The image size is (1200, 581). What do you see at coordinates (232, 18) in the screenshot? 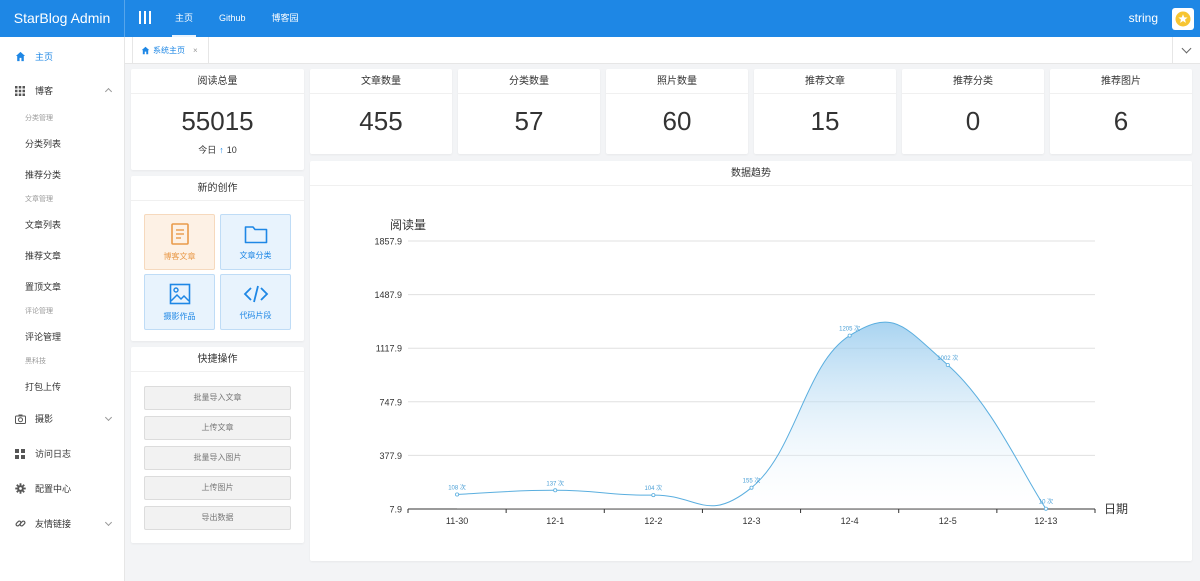
I see `nav-github: Github` at bounding box center [232, 18].